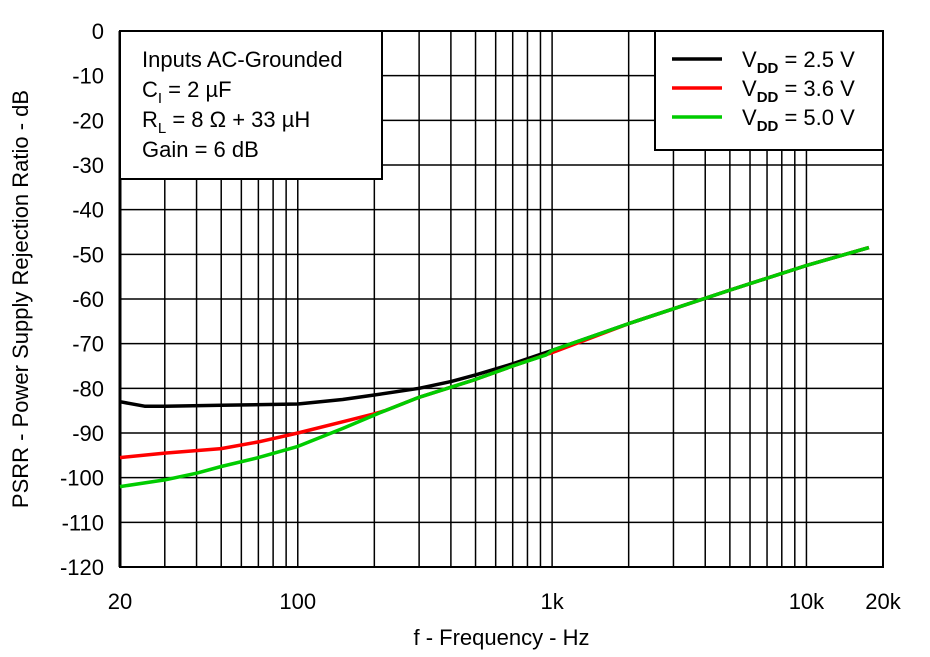 The height and width of the screenshot is (657, 930). What do you see at coordinates (88, 210) in the screenshot?
I see `y-tick-label: -40` at bounding box center [88, 210].